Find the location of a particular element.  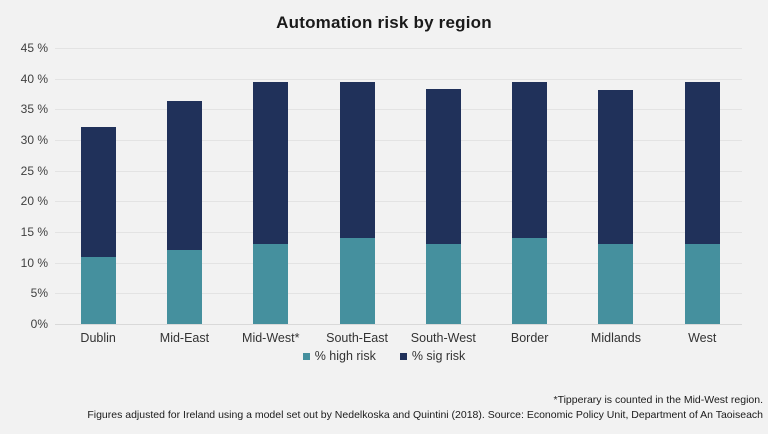

category-label-south-east: South-East is located at coordinates (357, 338).